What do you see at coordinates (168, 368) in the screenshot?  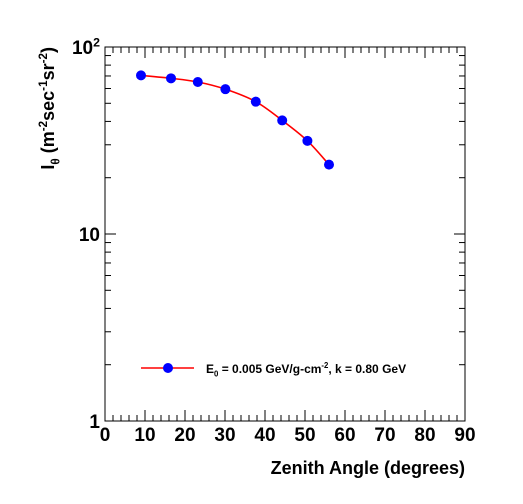 I see `legend-marker-swatch` at bounding box center [168, 368].